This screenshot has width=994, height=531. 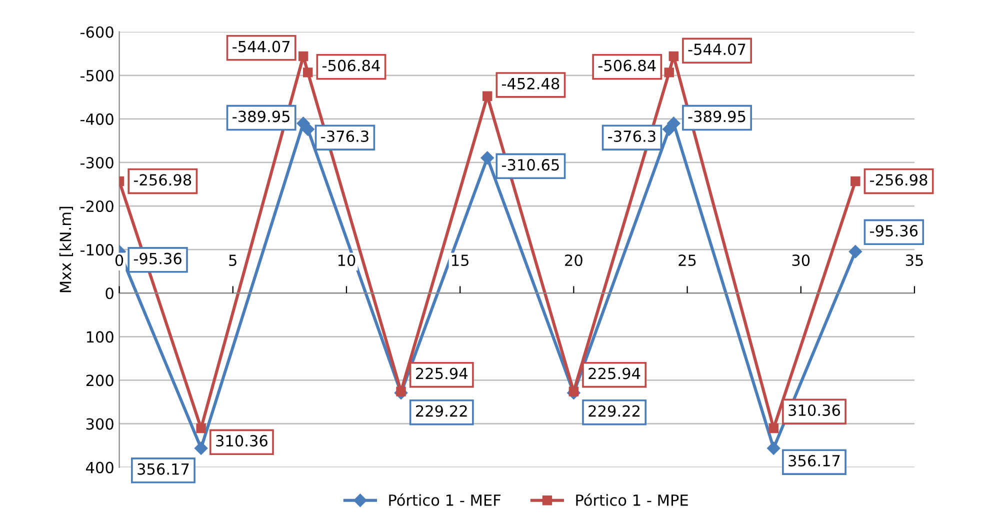 I want to click on x-tick-label: 0, so click(x=119, y=260).